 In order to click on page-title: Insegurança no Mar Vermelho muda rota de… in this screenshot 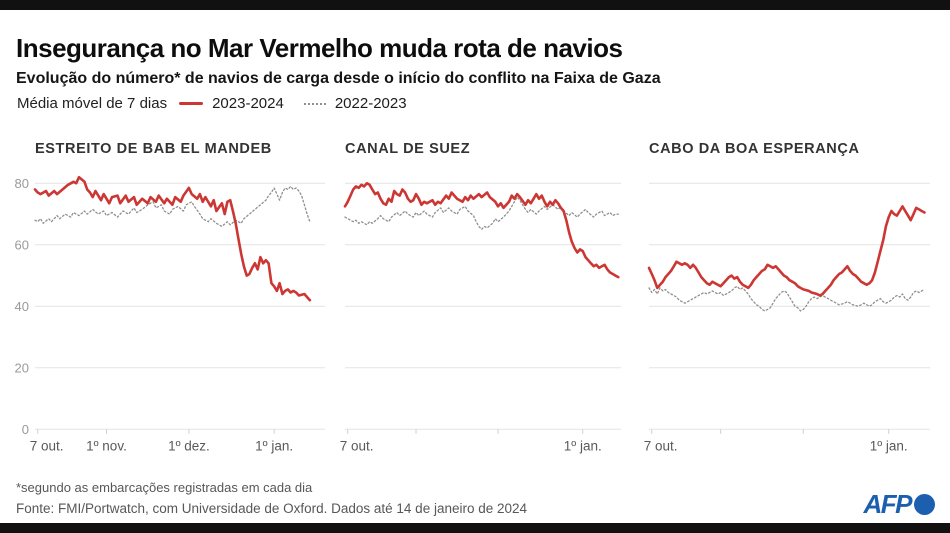, I will do `click(319, 48)`.